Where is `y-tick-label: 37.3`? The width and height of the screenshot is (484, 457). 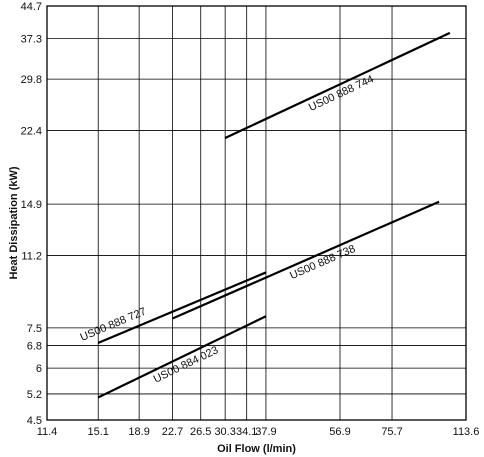
y-tick-label: 37.3 is located at coordinates (31, 40).